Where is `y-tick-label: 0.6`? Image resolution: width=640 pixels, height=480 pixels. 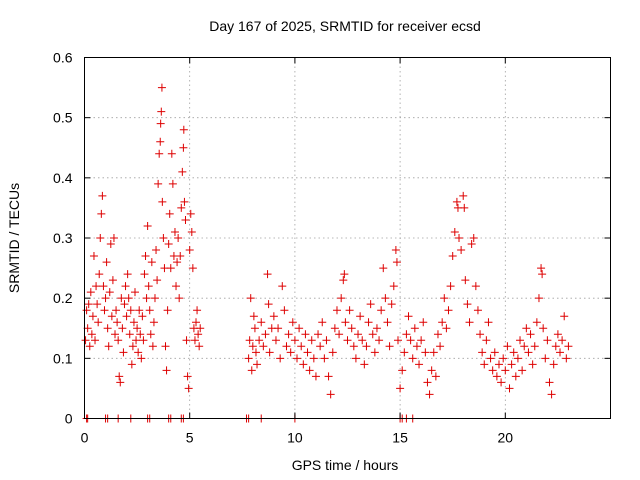 y-tick-label: 0.6 is located at coordinates (63, 58).